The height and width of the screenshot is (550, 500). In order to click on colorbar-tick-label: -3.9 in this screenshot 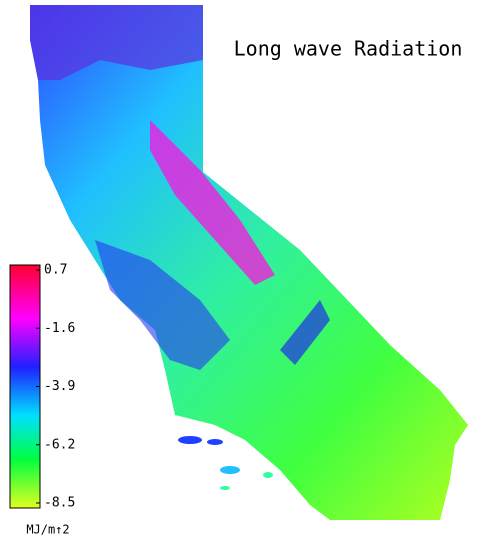, I will do `click(59, 386)`.